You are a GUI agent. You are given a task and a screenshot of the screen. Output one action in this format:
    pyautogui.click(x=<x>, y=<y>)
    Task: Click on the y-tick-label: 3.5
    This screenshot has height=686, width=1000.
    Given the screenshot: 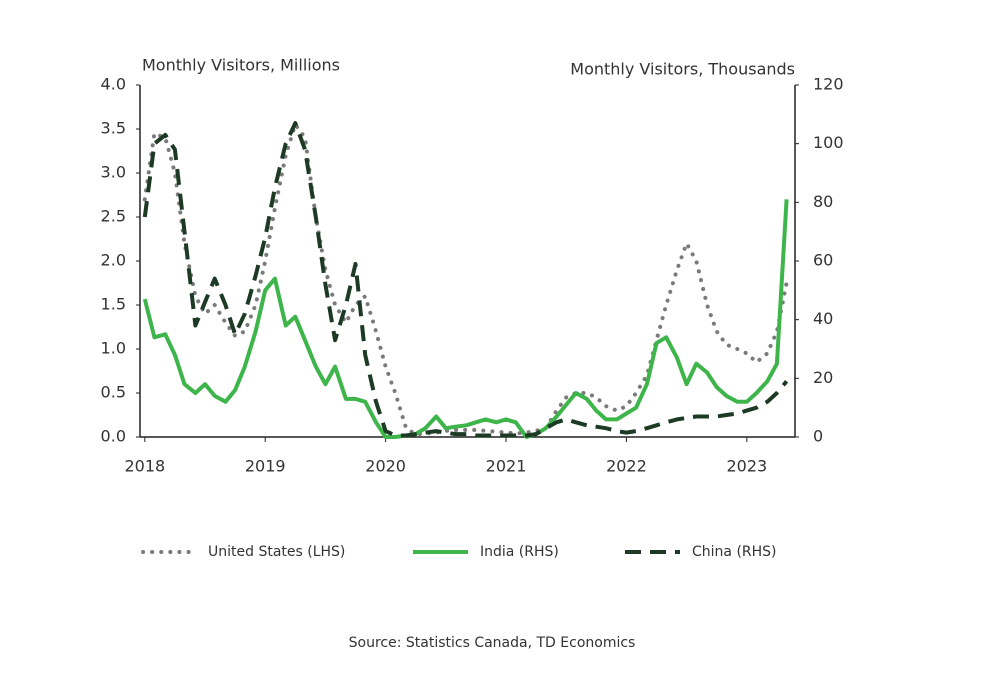 What is the action you would take?
    pyautogui.click(x=113, y=128)
    